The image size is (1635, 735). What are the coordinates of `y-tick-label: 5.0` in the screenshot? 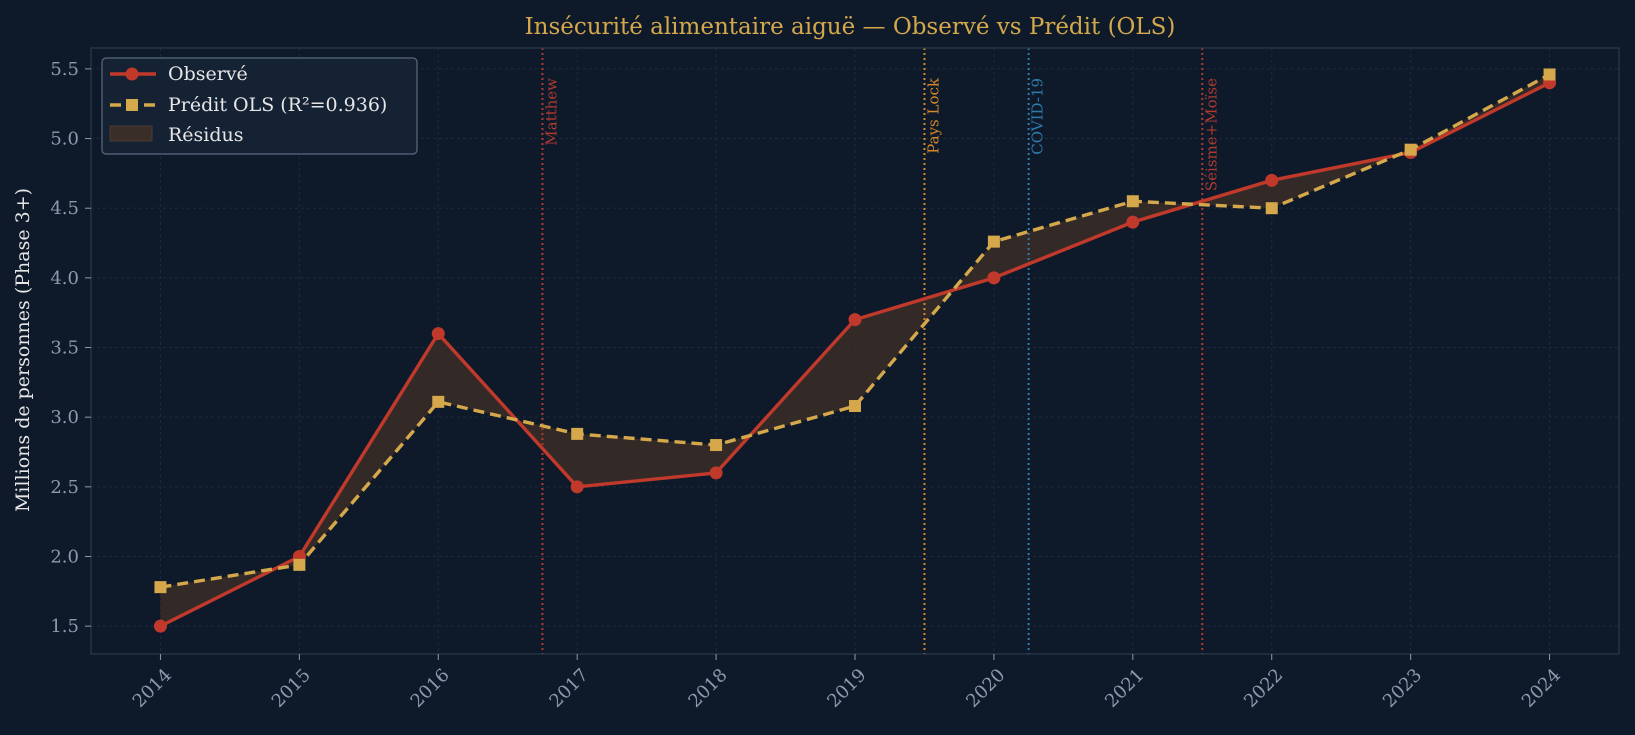 It's located at (64, 139).